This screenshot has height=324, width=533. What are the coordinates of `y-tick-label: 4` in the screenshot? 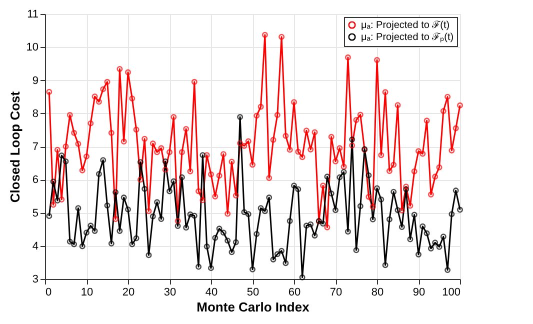 It's located at (35, 246).